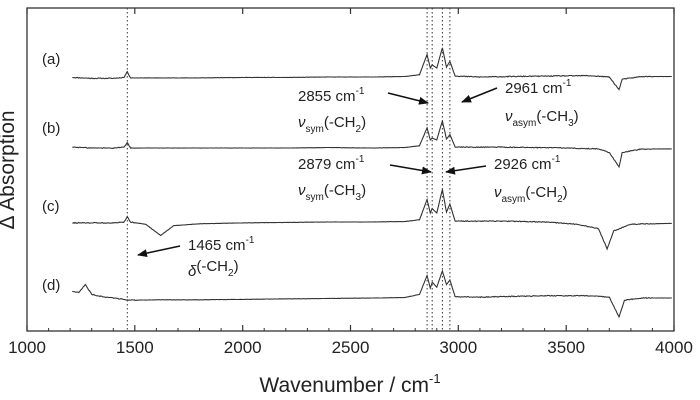 The image size is (700, 400). I want to click on x-tick-label-3000: 3000, so click(458, 347).